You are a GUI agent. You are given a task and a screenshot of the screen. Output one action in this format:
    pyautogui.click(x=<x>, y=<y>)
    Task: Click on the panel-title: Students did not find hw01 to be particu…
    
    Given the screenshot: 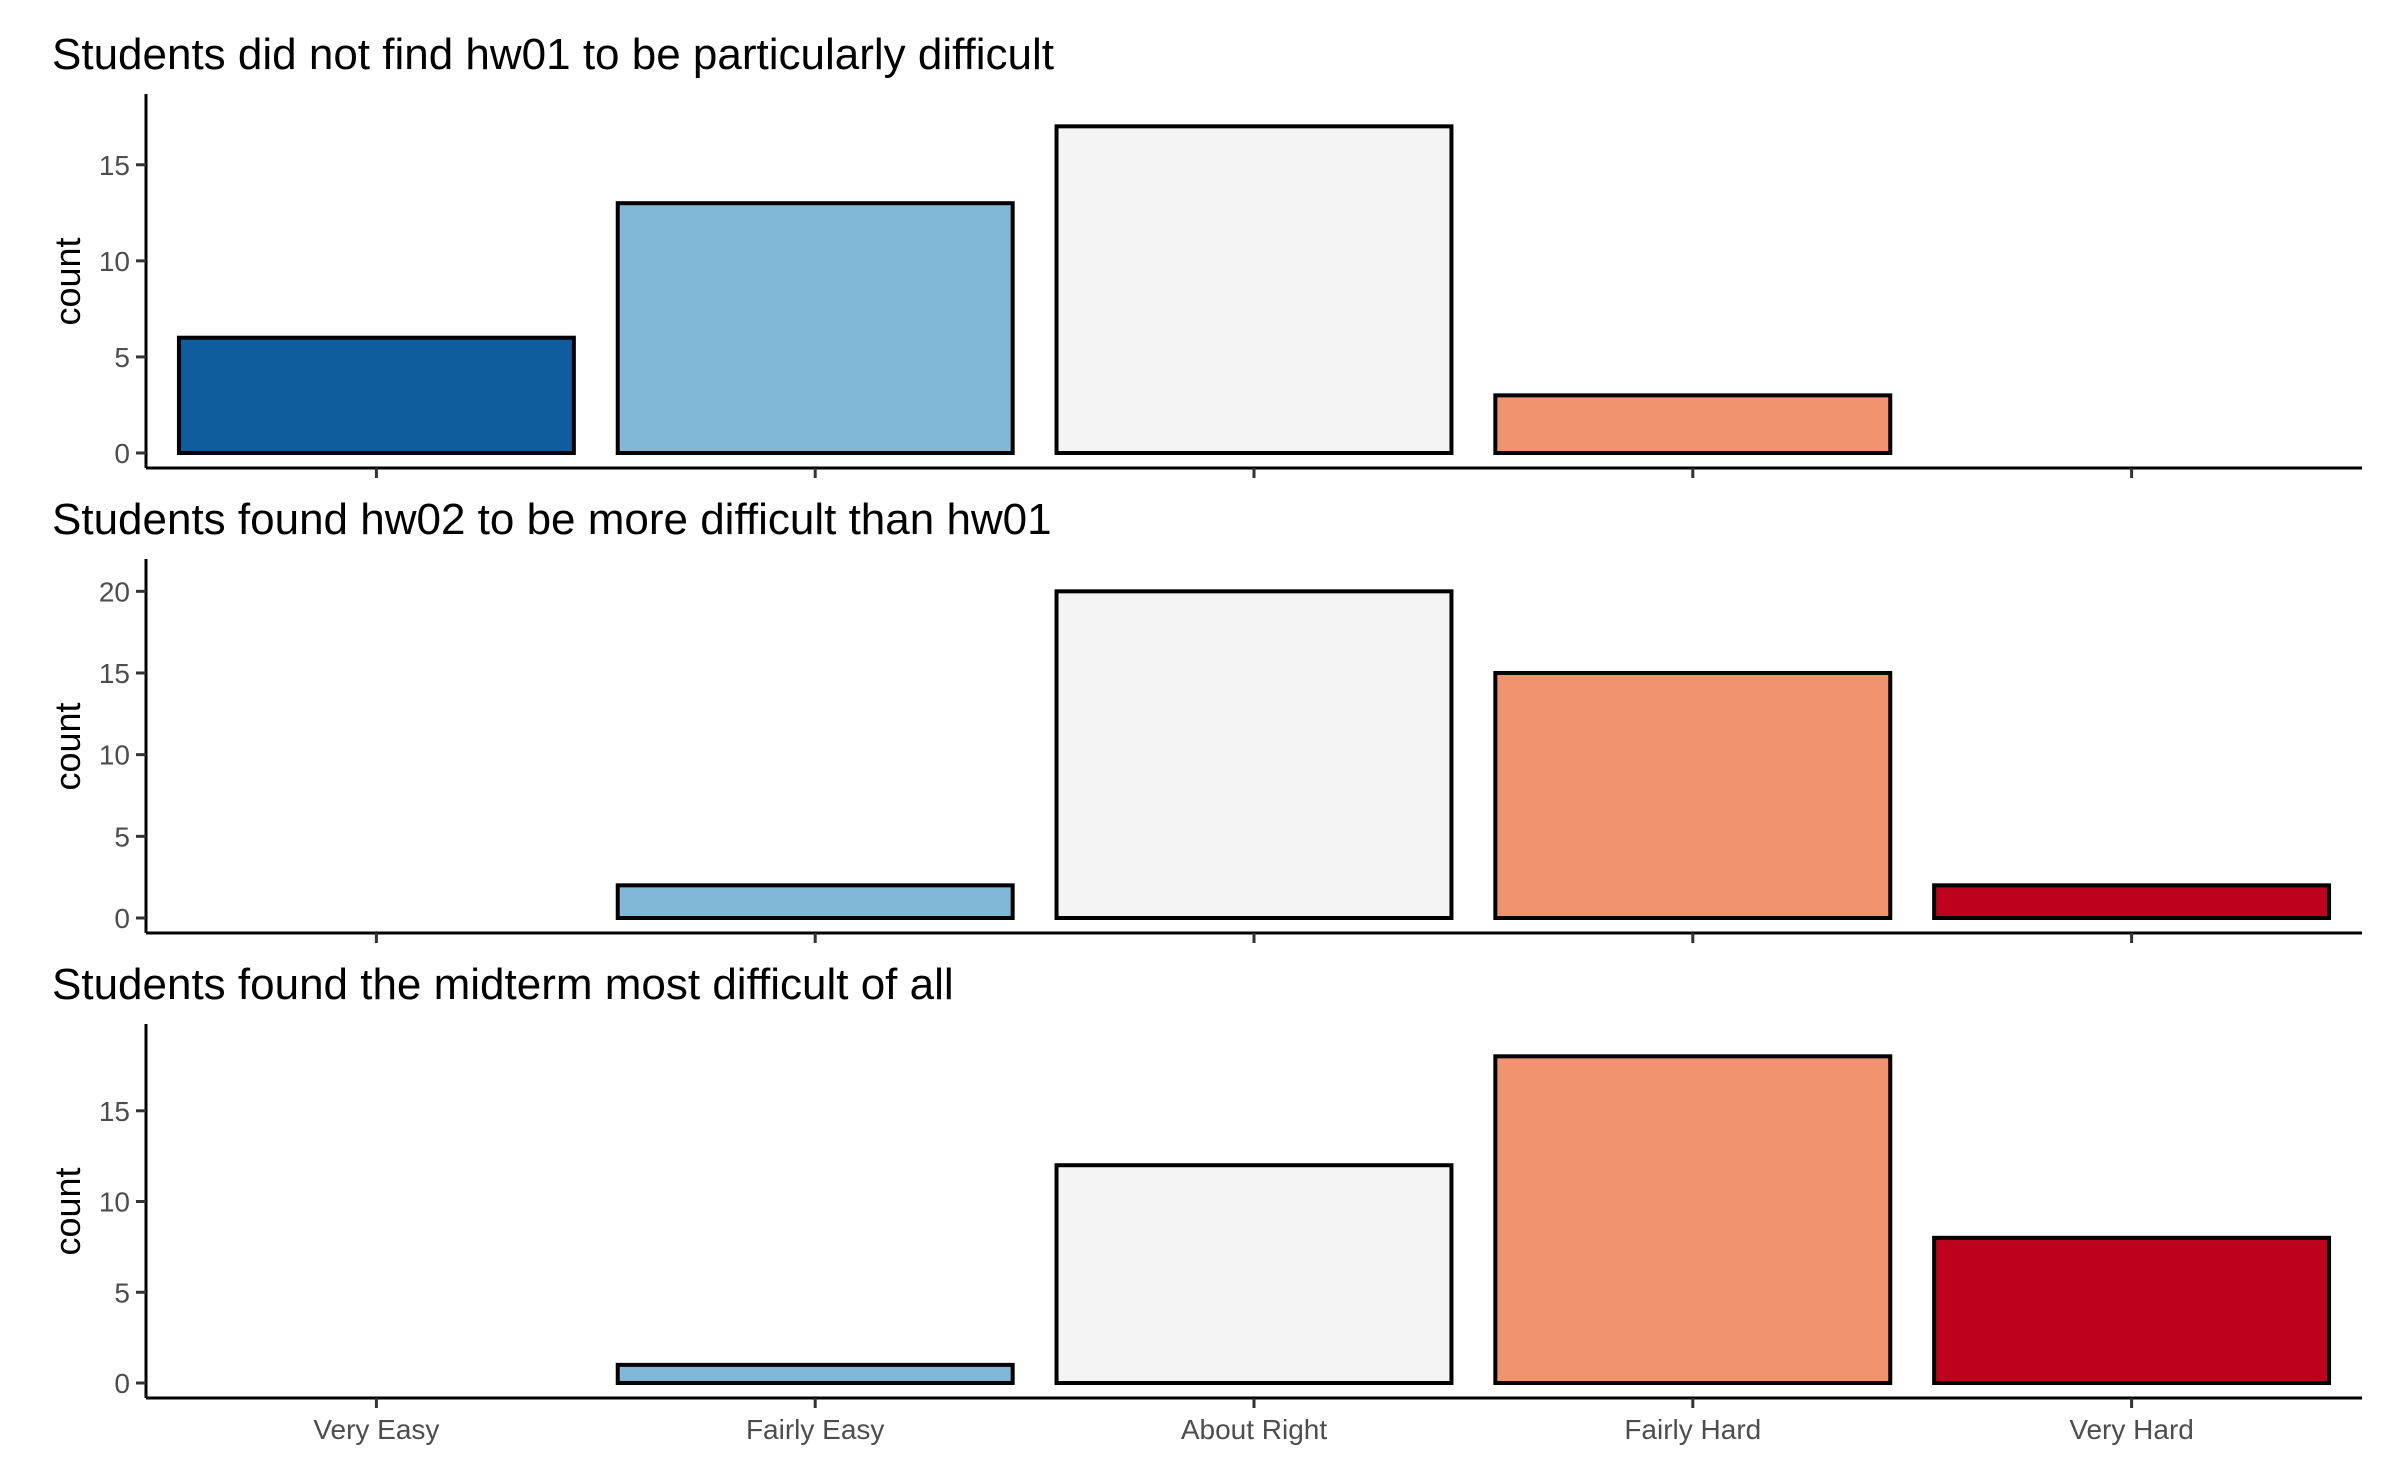 What is the action you would take?
    pyautogui.click(x=553, y=54)
    